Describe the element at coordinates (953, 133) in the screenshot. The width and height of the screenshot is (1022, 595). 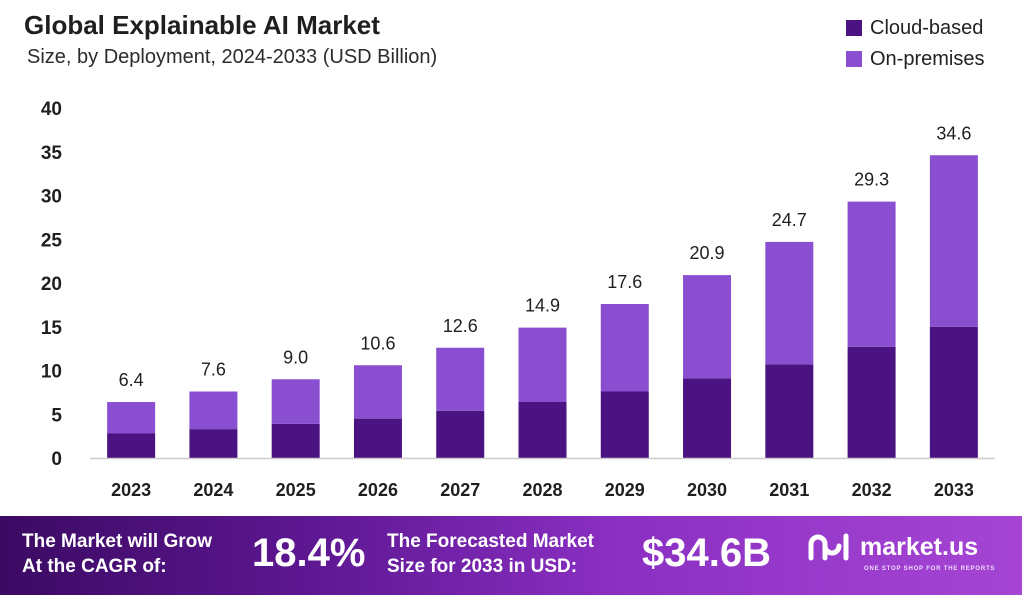
I see `bar-total-label: 34.6` at that location.